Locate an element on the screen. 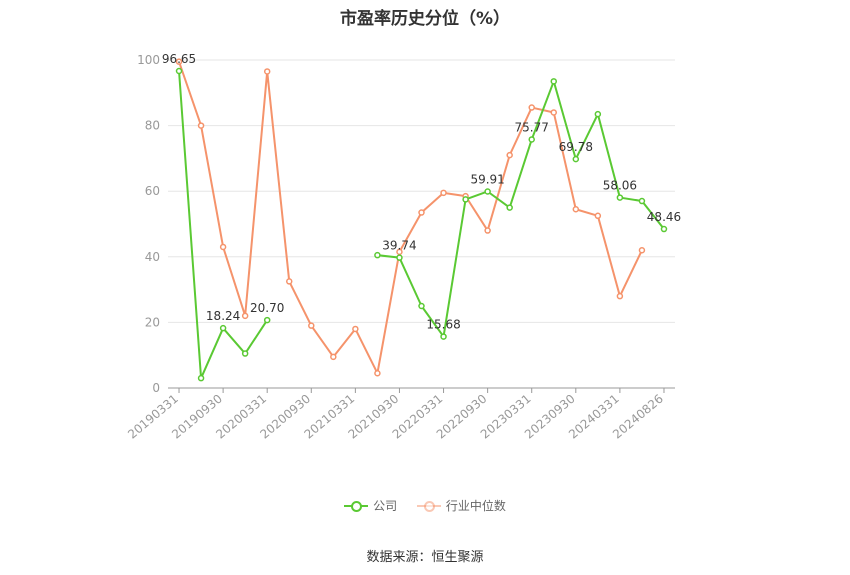  y-tick-label: 20 is located at coordinates (152, 322).